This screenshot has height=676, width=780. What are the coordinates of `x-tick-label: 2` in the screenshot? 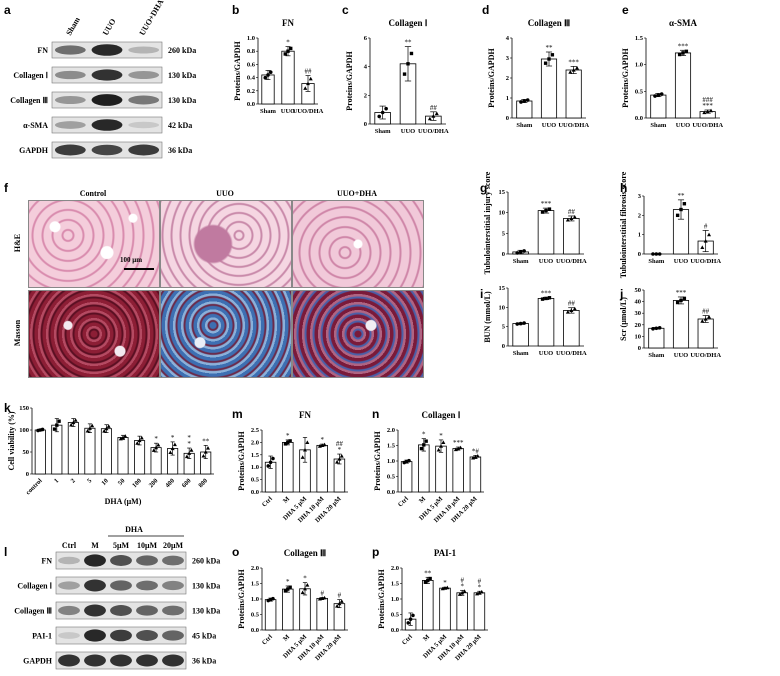 It's located at (73, 480).